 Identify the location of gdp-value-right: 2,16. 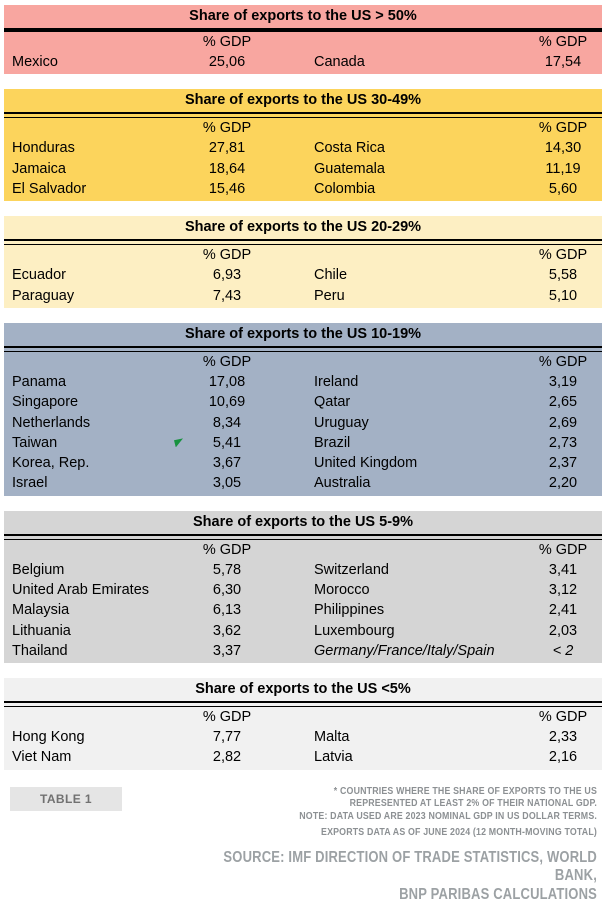
(563, 757).